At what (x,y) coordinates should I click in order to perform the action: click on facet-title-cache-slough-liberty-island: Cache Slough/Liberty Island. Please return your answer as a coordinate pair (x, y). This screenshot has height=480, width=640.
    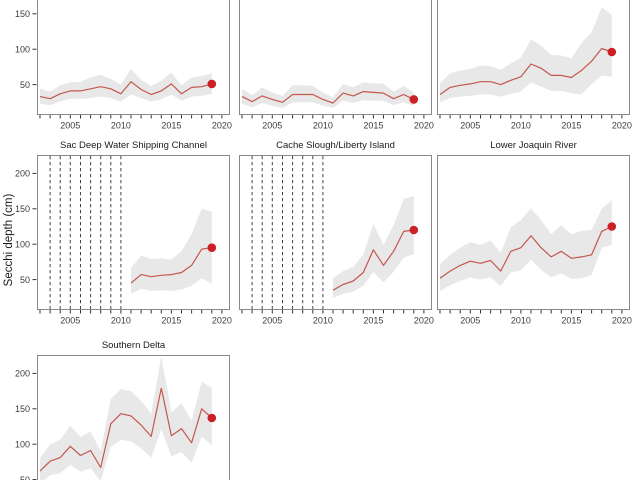
    Looking at the image, I should click on (335, 145).